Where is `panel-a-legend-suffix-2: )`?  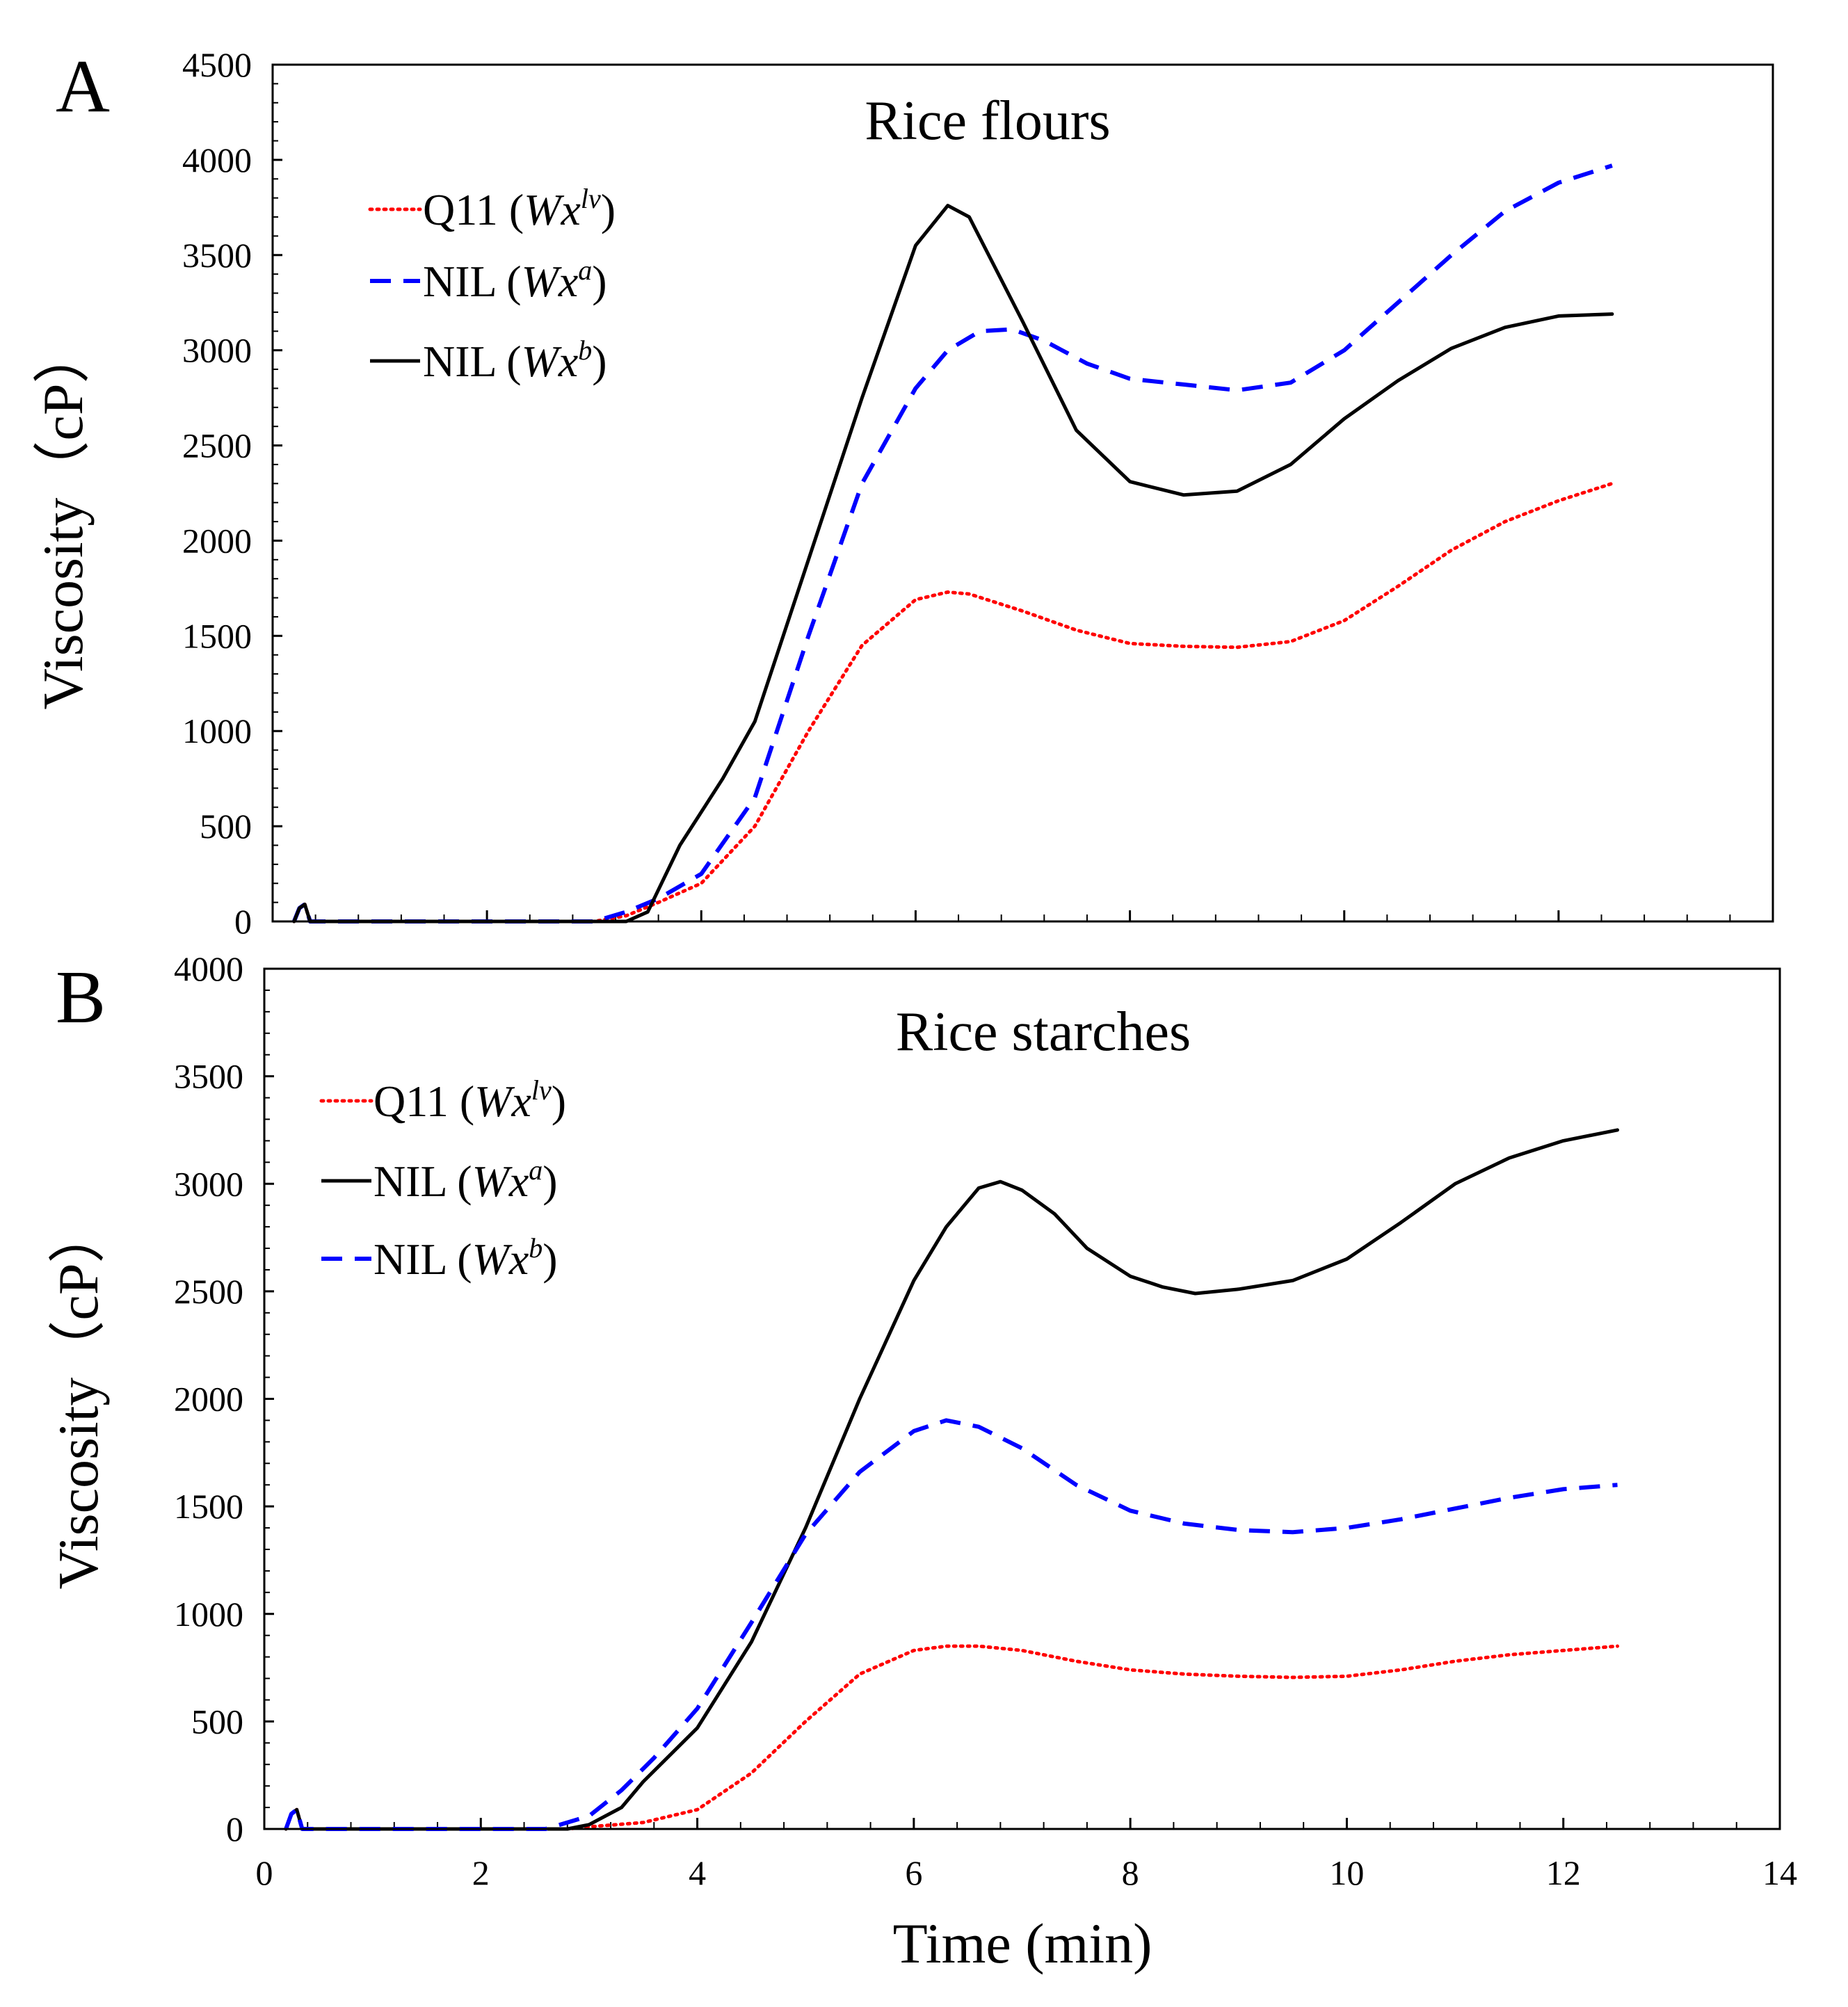 panel-a-legend-suffix-2: ) is located at coordinates (599, 361).